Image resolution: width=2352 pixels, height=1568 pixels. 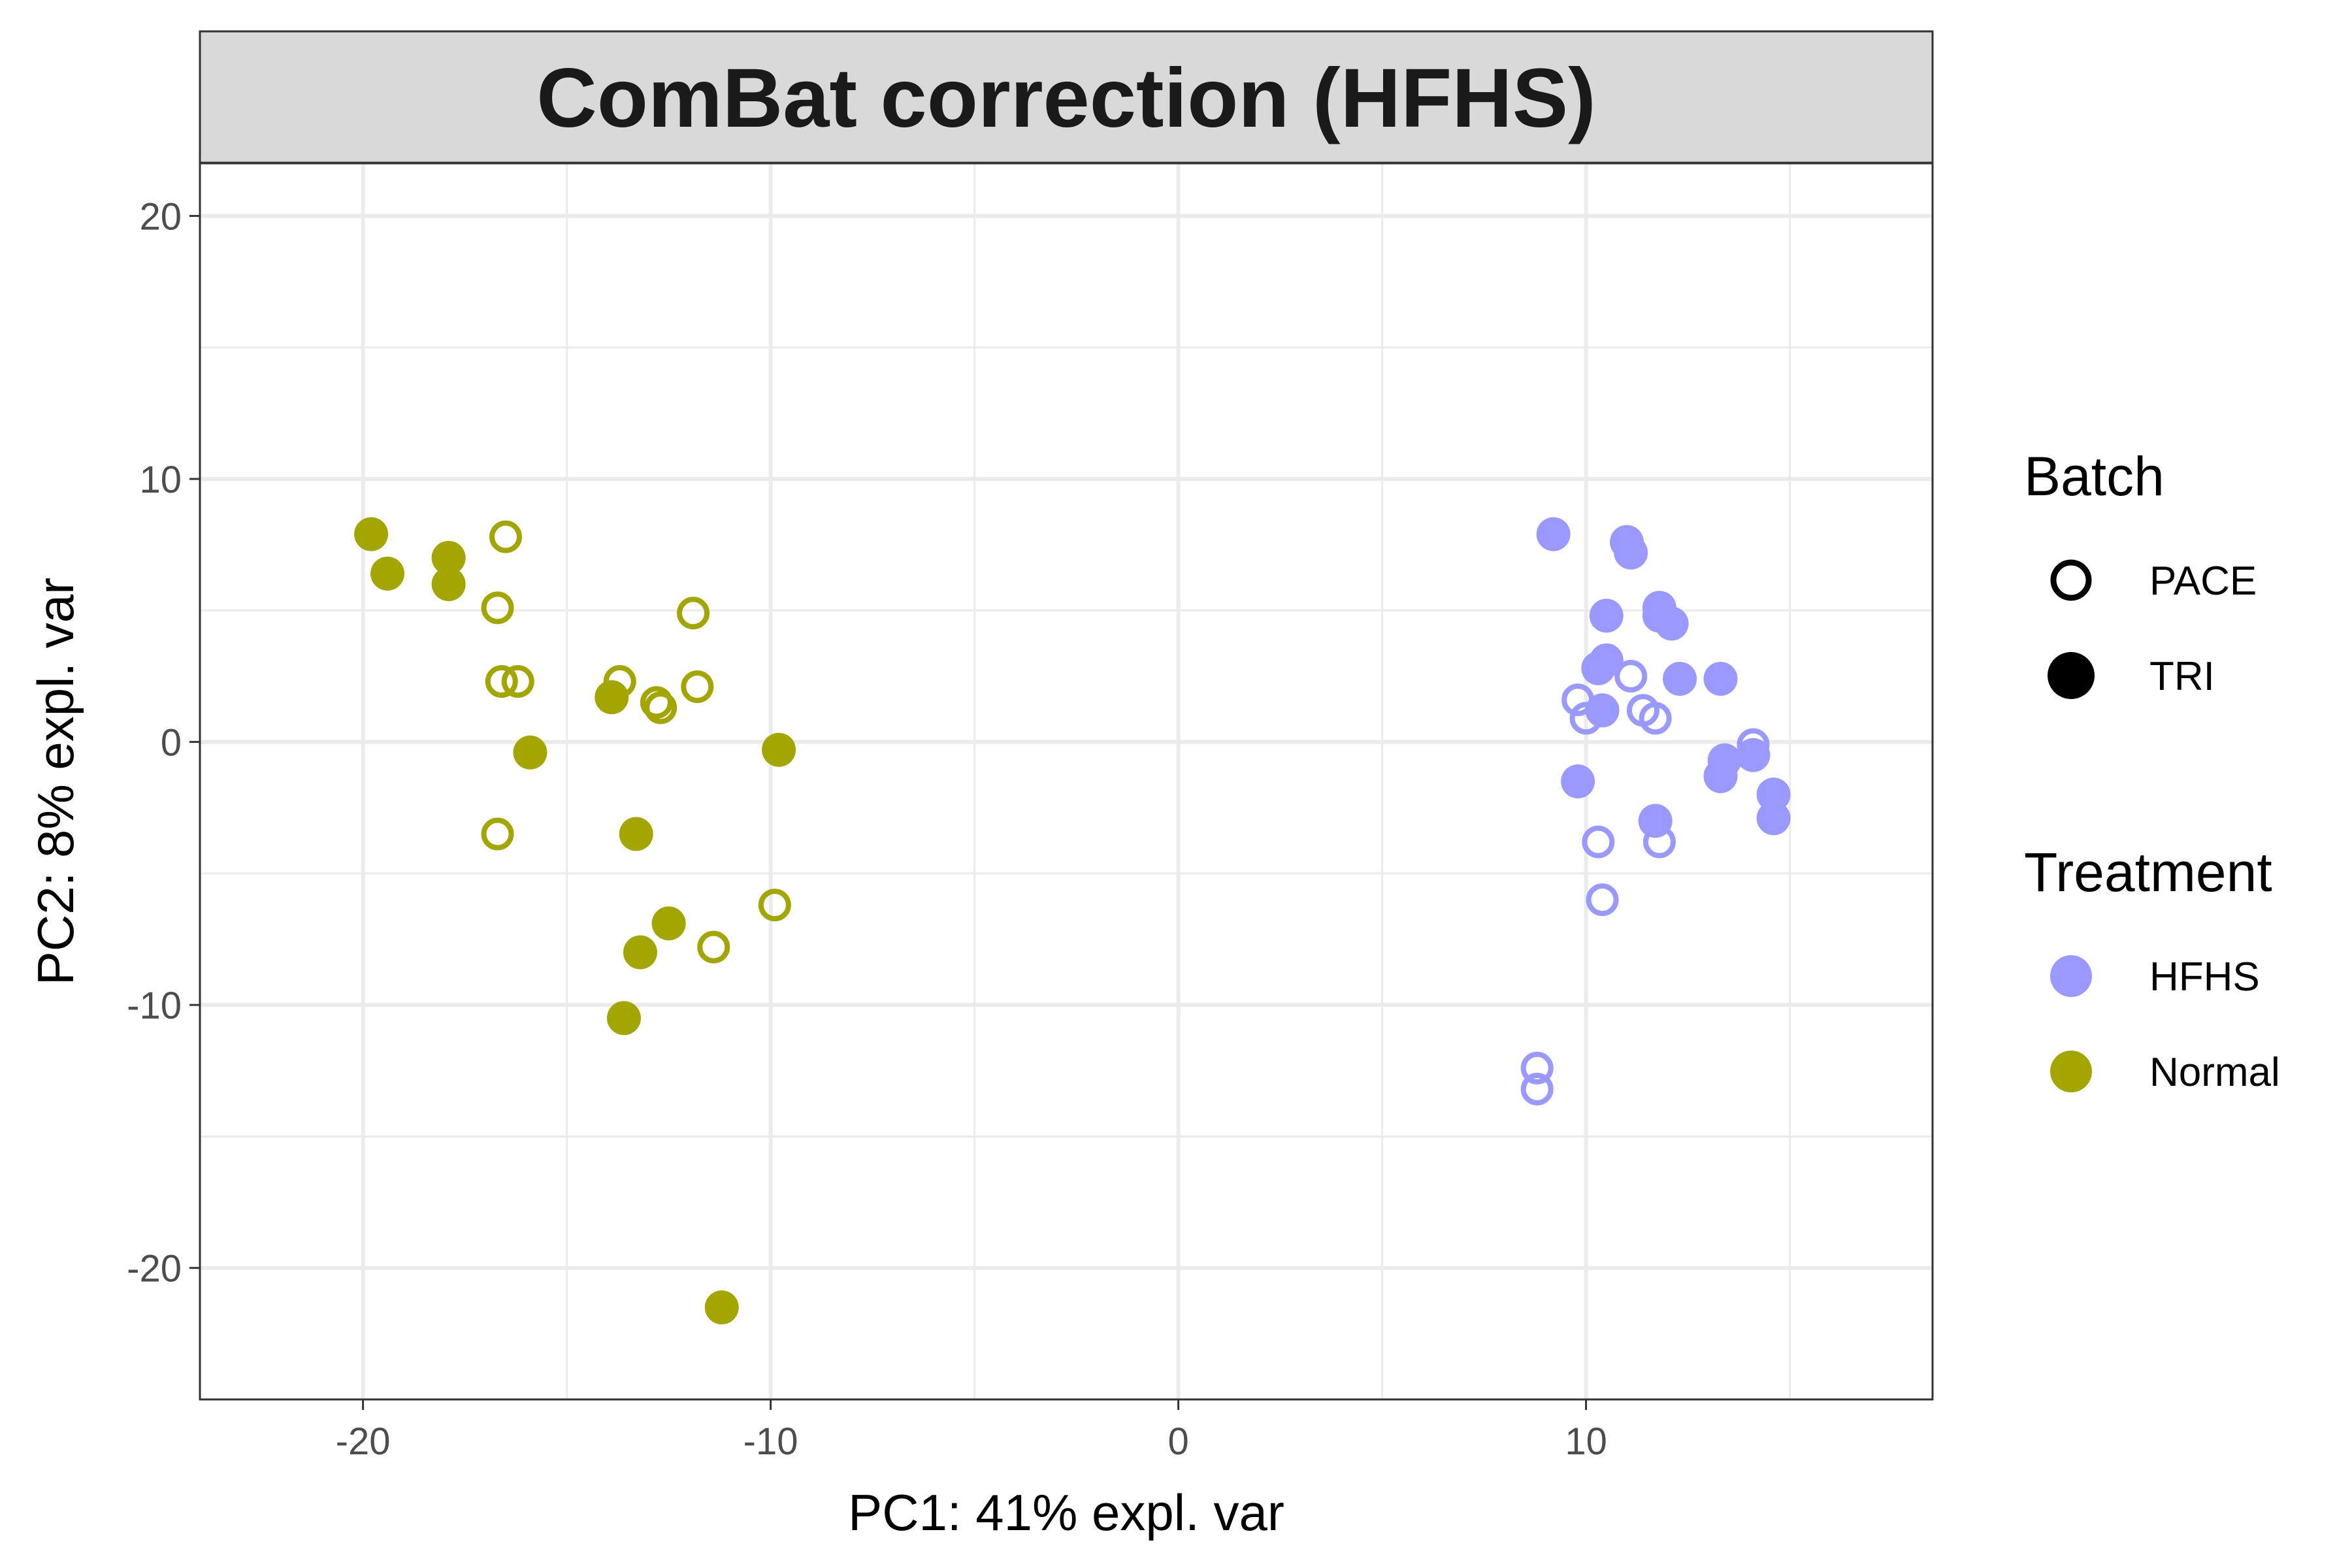 I want to click on y-axis-ticks: -20 -10 0 10 20, so click(x=163, y=743).